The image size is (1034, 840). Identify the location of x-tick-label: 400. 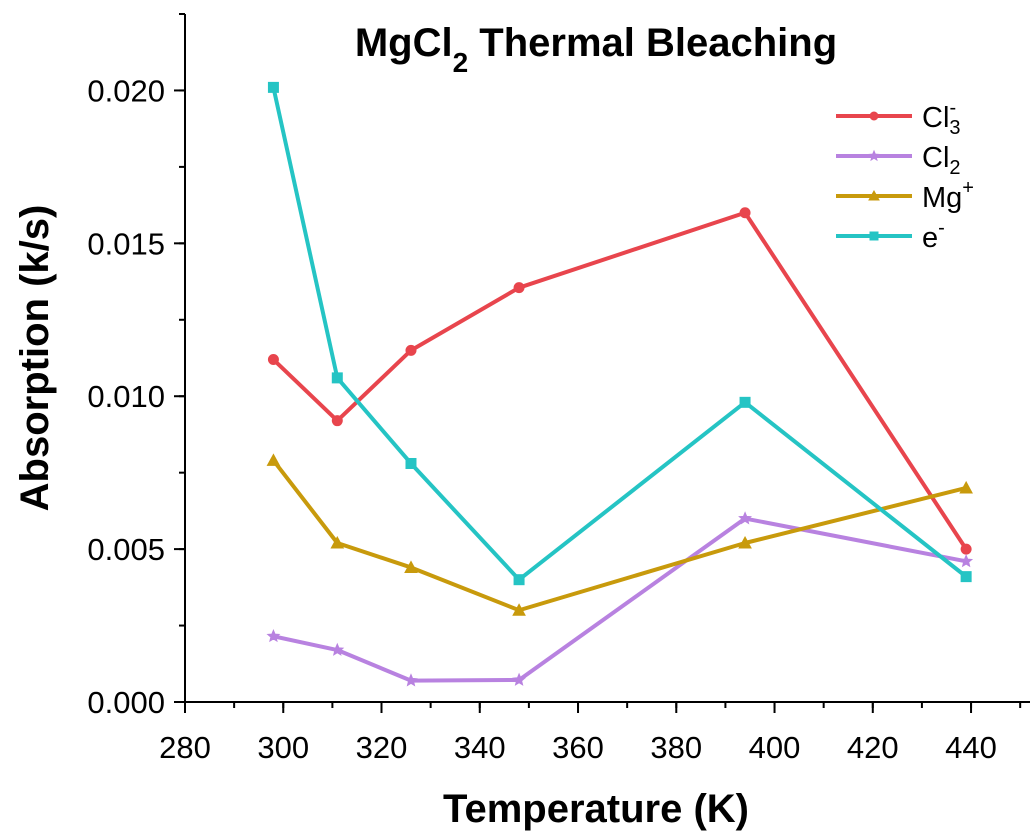
(775, 747).